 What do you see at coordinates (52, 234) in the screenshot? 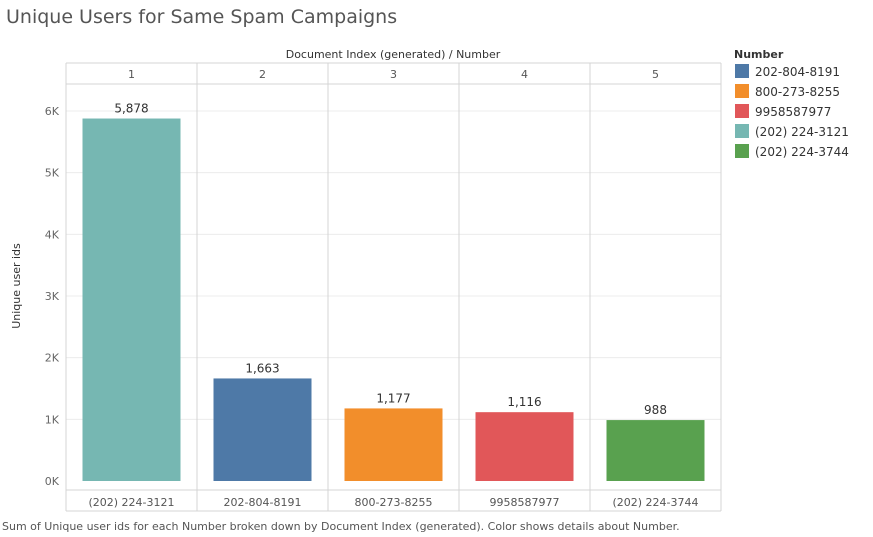
I see `y-tick-label: 4K` at bounding box center [52, 234].